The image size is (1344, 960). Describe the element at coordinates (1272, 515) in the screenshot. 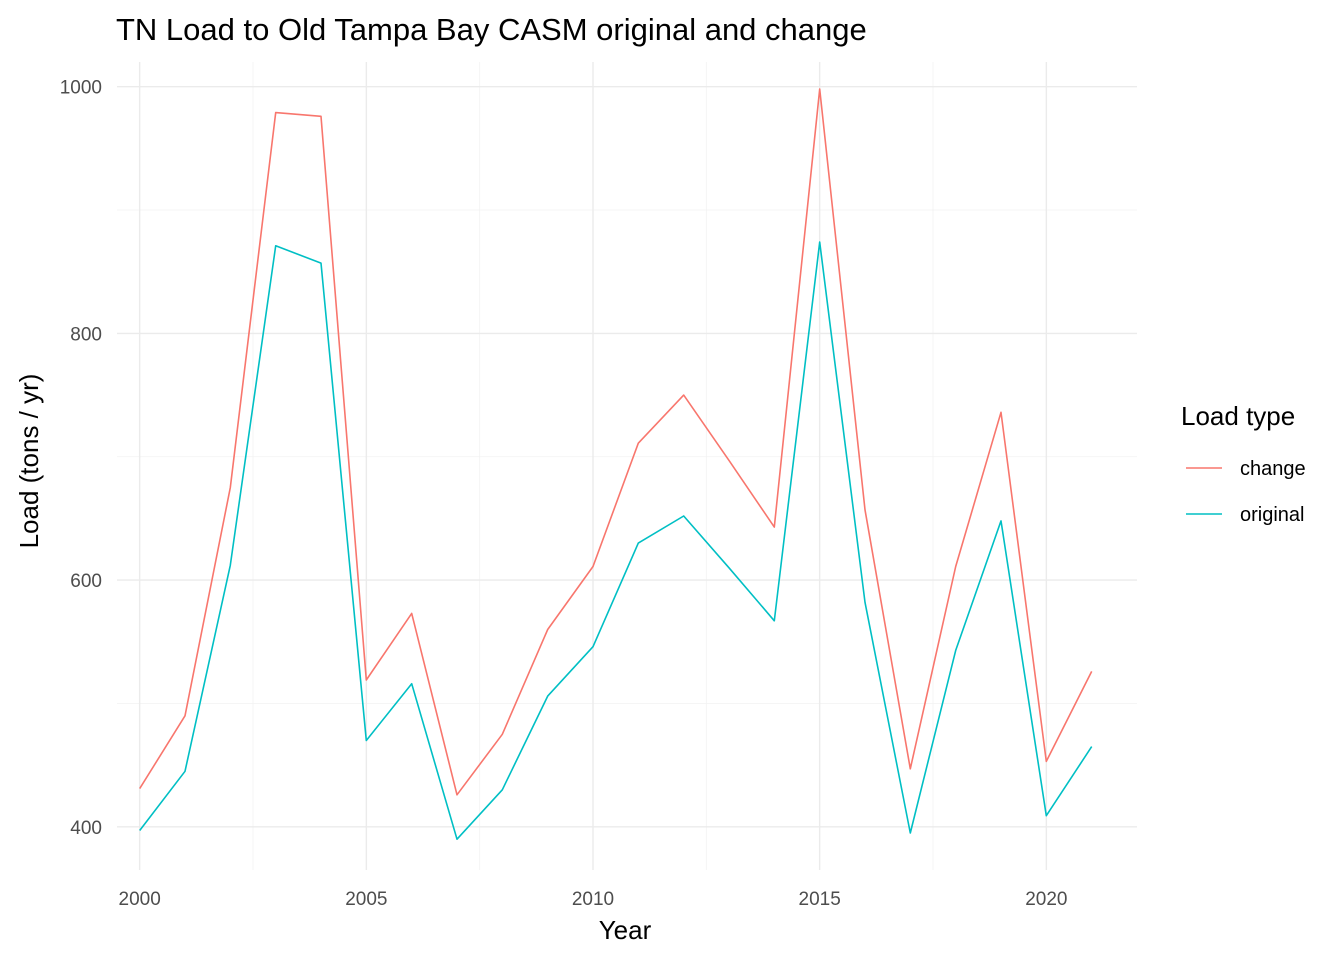

I see `legend-label-original: original` at that location.